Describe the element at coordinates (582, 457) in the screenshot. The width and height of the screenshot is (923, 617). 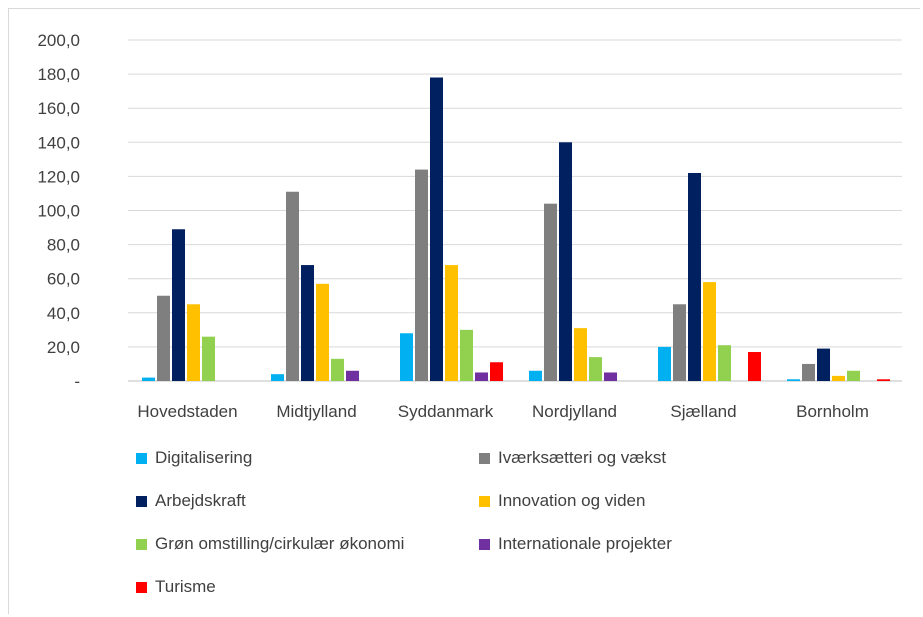
I see `legend-label: Iværksætteri og vækst` at that location.